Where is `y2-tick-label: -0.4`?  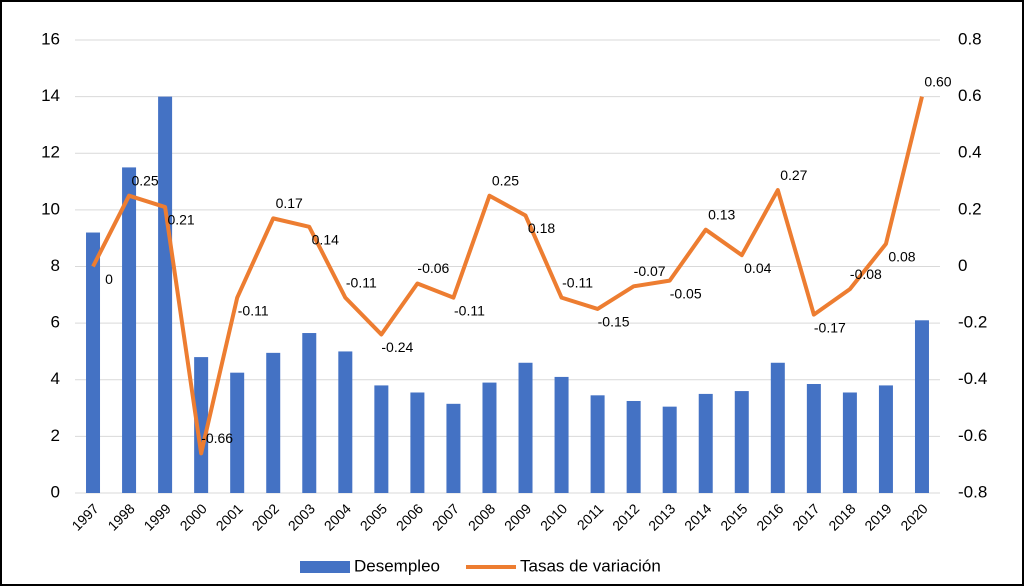 y2-tick-label: -0.4 is located at coordinates (972, 378).